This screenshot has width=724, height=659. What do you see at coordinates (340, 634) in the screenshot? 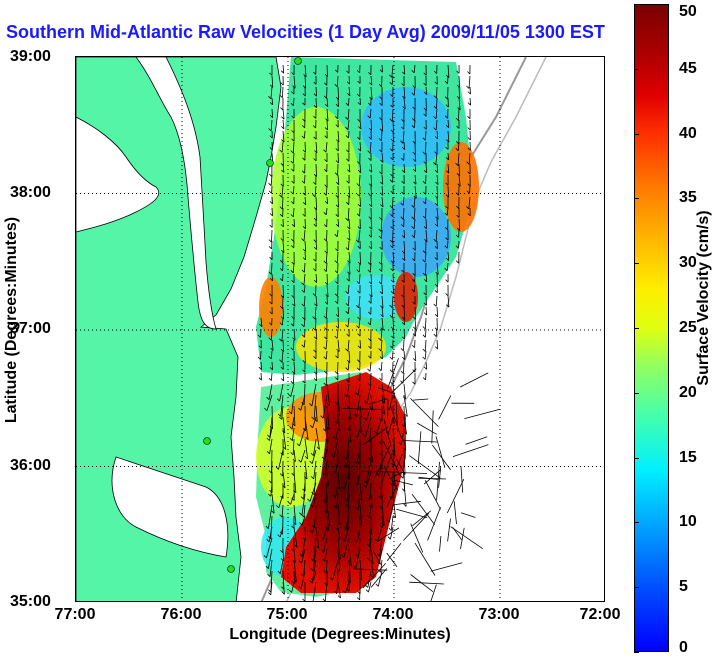
I see `x-axis-label: Longitude (Degrees:Minutes)` at bounding box center [340, 634].